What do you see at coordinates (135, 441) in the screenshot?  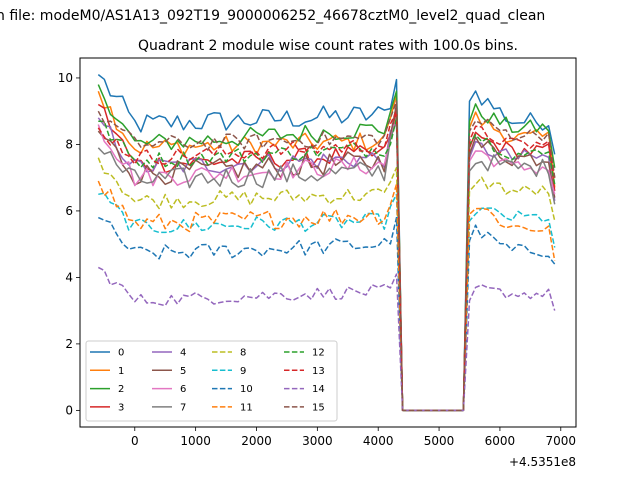 I see `x-tick-label: 0` at bounding box center [135, 441].